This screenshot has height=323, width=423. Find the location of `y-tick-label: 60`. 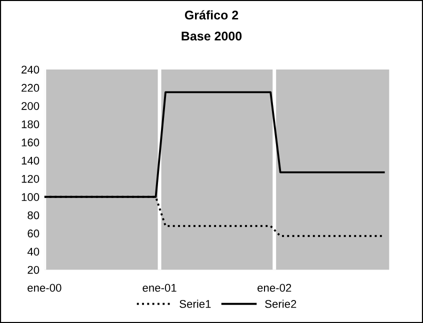

y-tick-label: 60 is located at coordinates (34, 234).